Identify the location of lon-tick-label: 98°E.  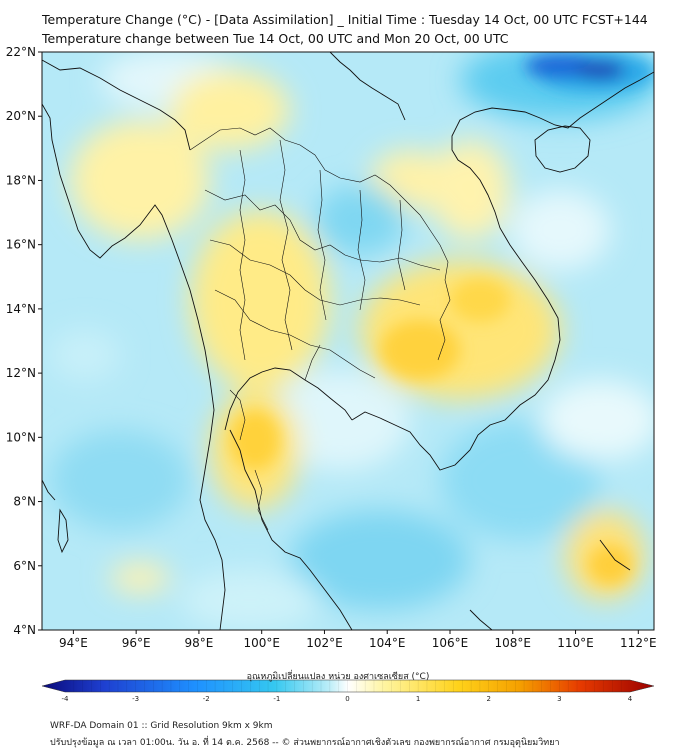
(198, 643).